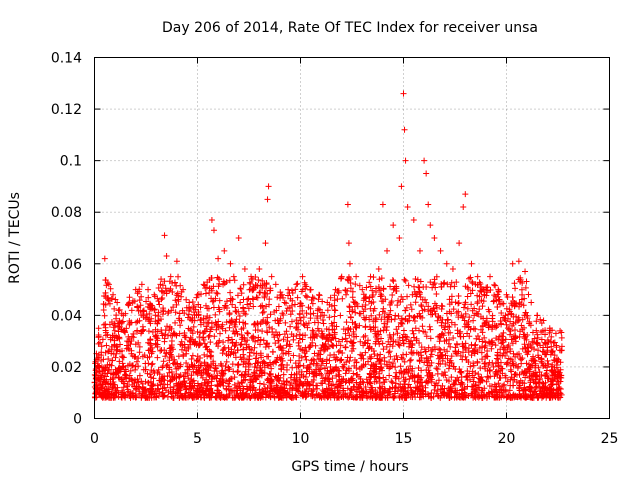 The image size is (640, 480). What do you see at coordinates (349, 467) in the screenshot?
I see `x-axis-label: GPS time / hours` at bounding box center [349, 467].